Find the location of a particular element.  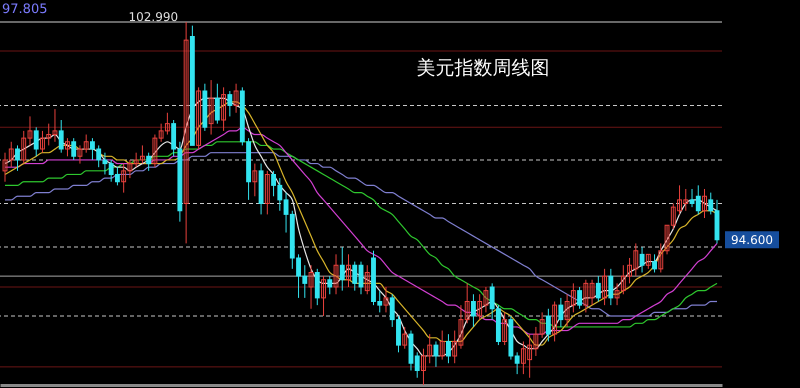

text: 美元指数周线图 is located at coordinates (483, 68).